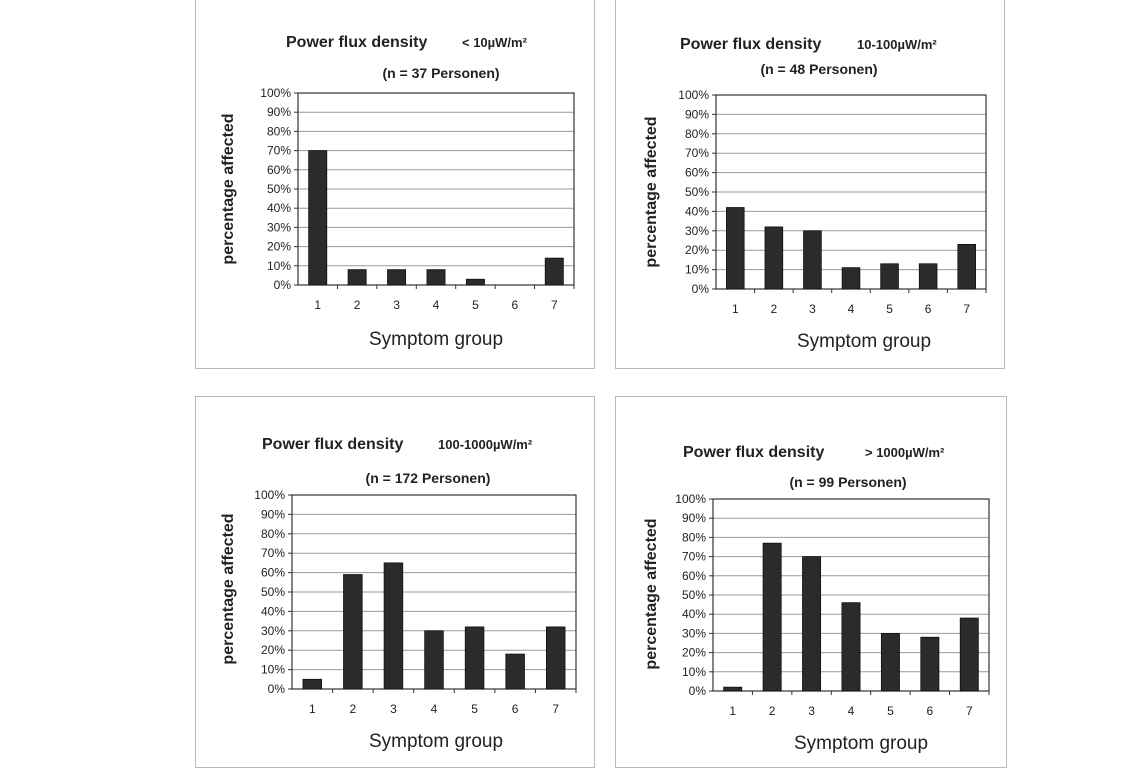 The height and width of the screenshot is (768, 1145). Describe the element at coordinates (818, 69) in the screenshot. I see `chart-subtitle: (n = 48 Personen)` at that location.